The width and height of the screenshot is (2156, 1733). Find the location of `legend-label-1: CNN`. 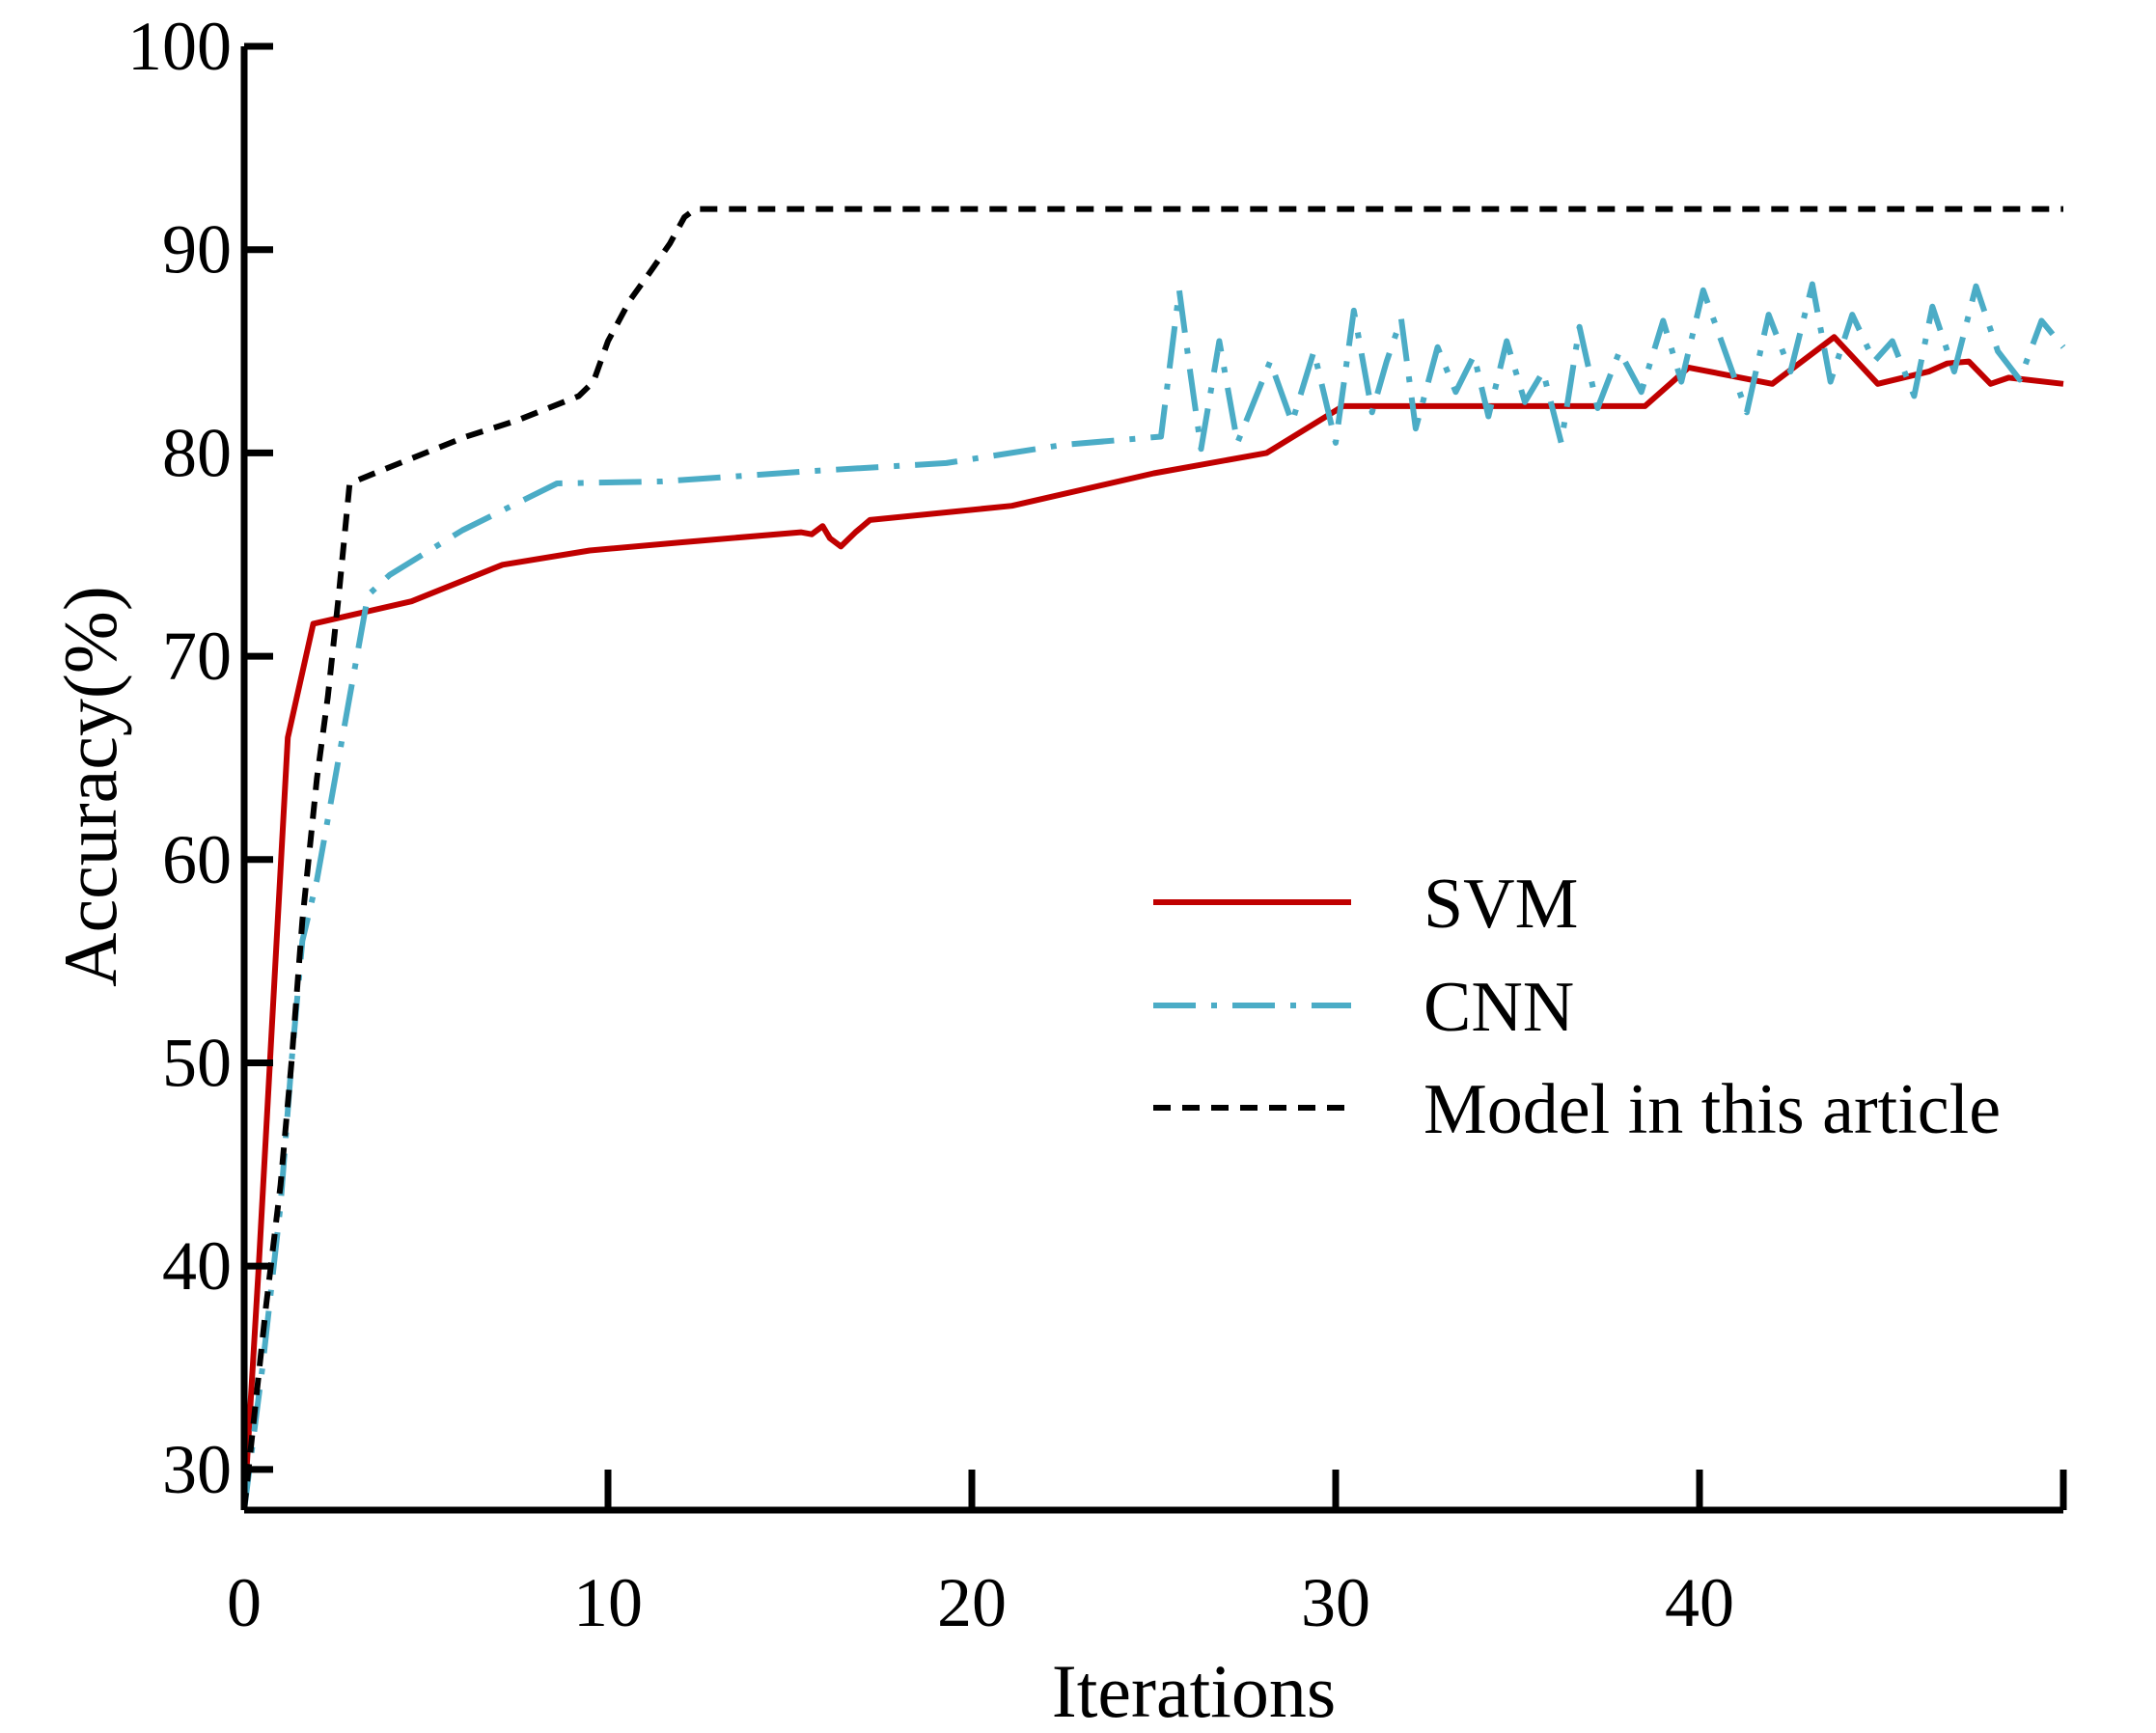

legend-label-1: CNN is located at coordinates (1499, 1007).